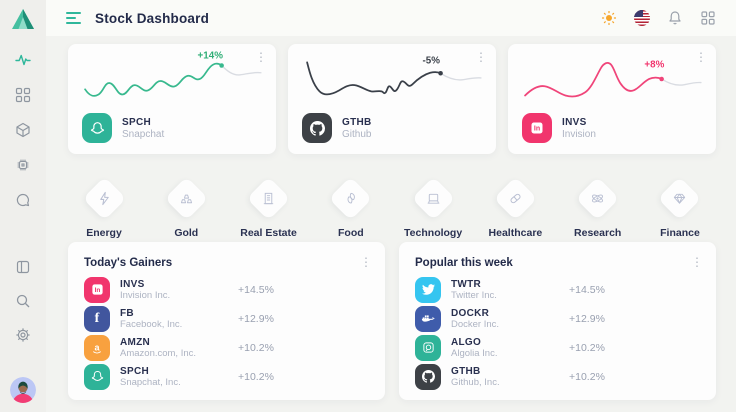 The height and width of the screenshot is (412, 736). Describe the element at coordinates (357, 134) in the screenshot. I see `company-name: Github` at that location.